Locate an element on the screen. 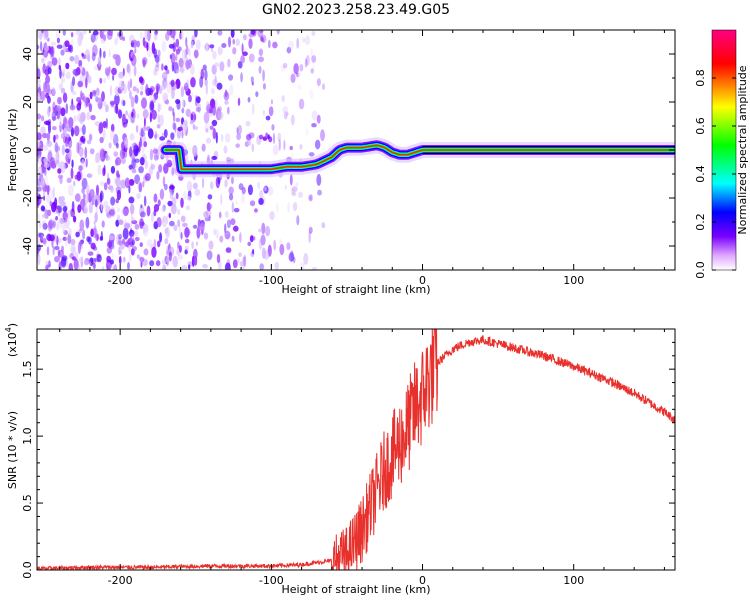 This screenshot has height=600, width=750. y-tick-label: -20 is located at coordinates (27, 198).